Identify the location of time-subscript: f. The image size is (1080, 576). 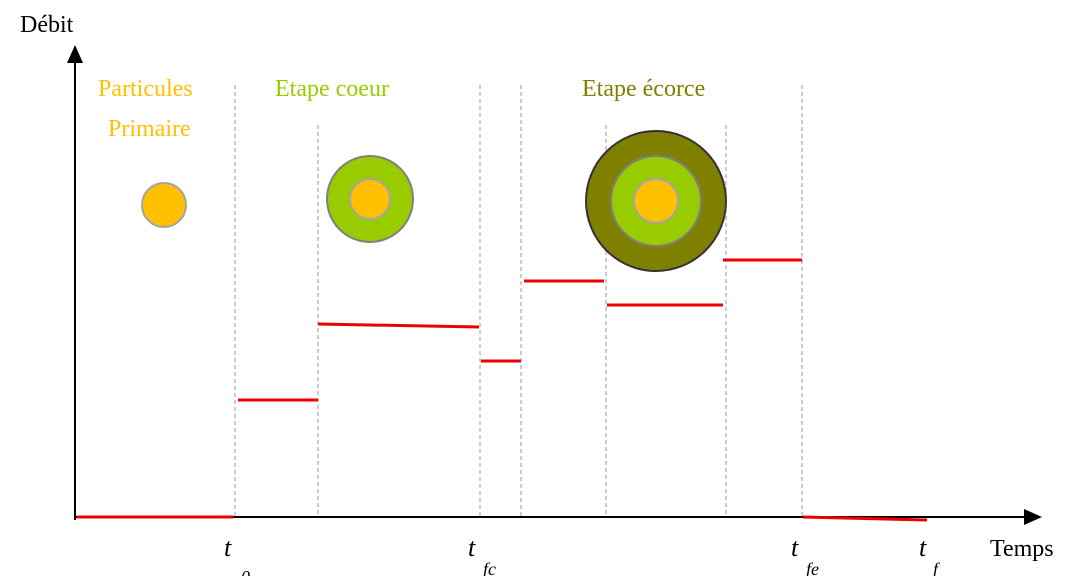
(937, 567).